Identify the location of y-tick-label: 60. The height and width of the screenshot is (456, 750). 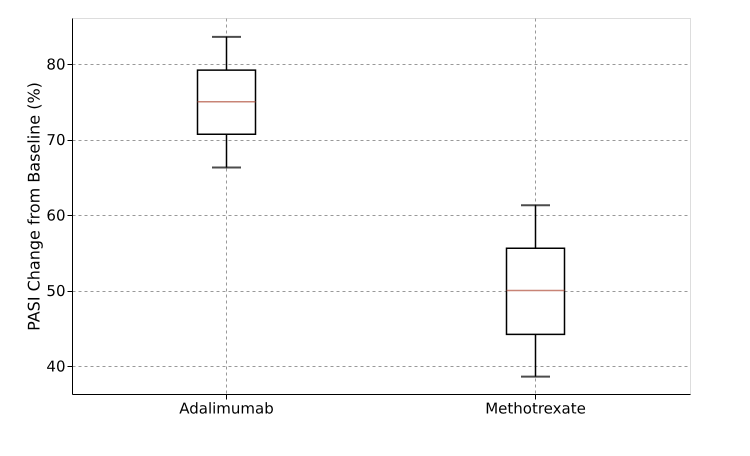
(56, 215).